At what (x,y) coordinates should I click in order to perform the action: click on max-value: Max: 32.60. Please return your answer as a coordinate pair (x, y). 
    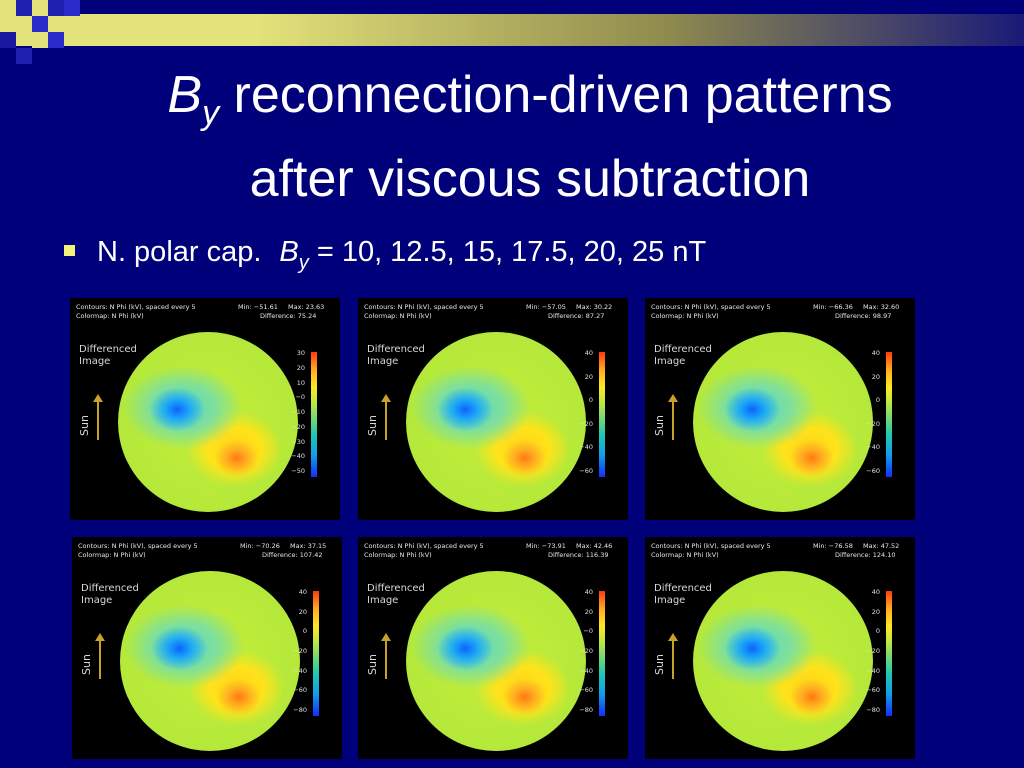
    Looking at the image, I should click on (881, 307).